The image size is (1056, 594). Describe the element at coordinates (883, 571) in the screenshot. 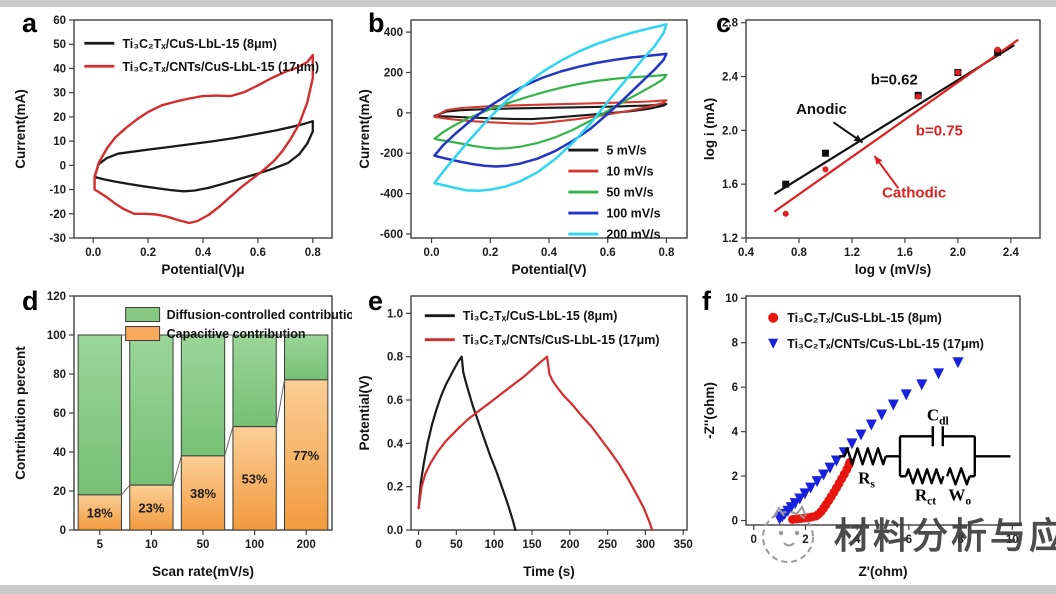

I see `x-axis-title: Z'(ohm)` at that location.